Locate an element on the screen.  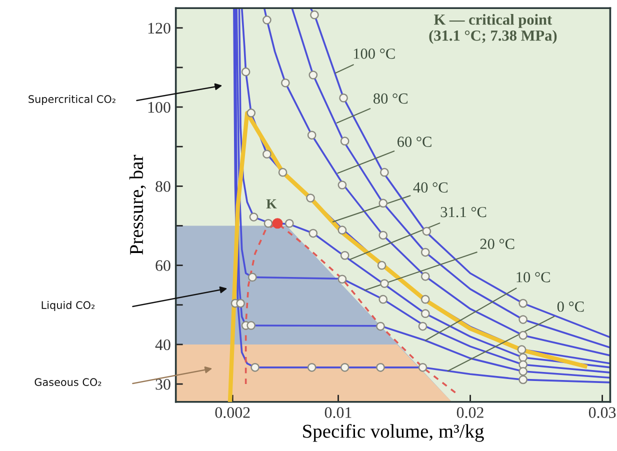
annotation: 80 °C is located at coordinates (391, 98).